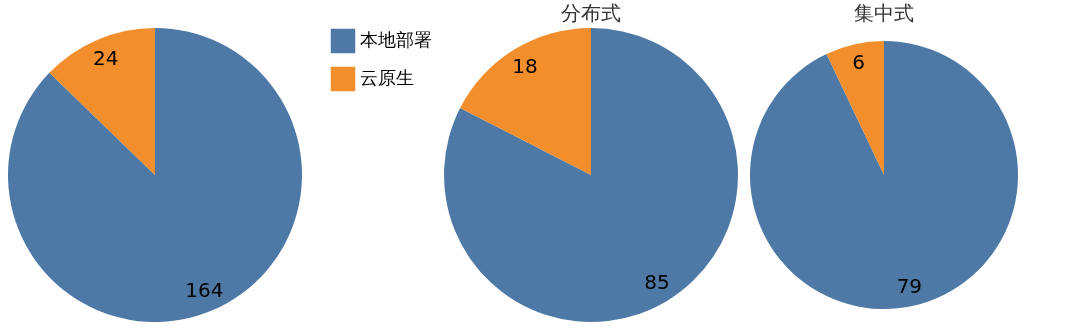 This screenshot has width=1080, height=336. Describe the element at coordinates (525, 66) in the screenshot. I see `data-label: 18` at that location.